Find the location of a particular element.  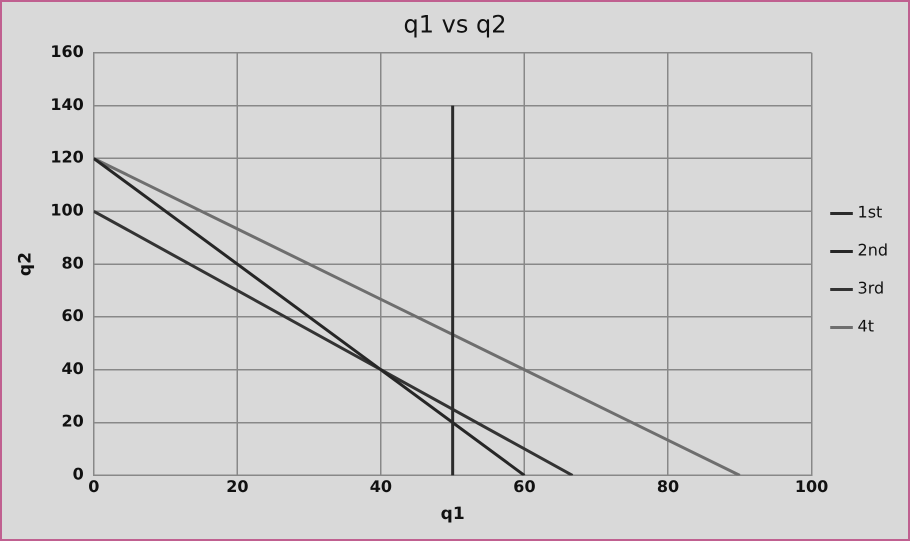

y-tick-label: 80 is located at coordinates (73, 262).